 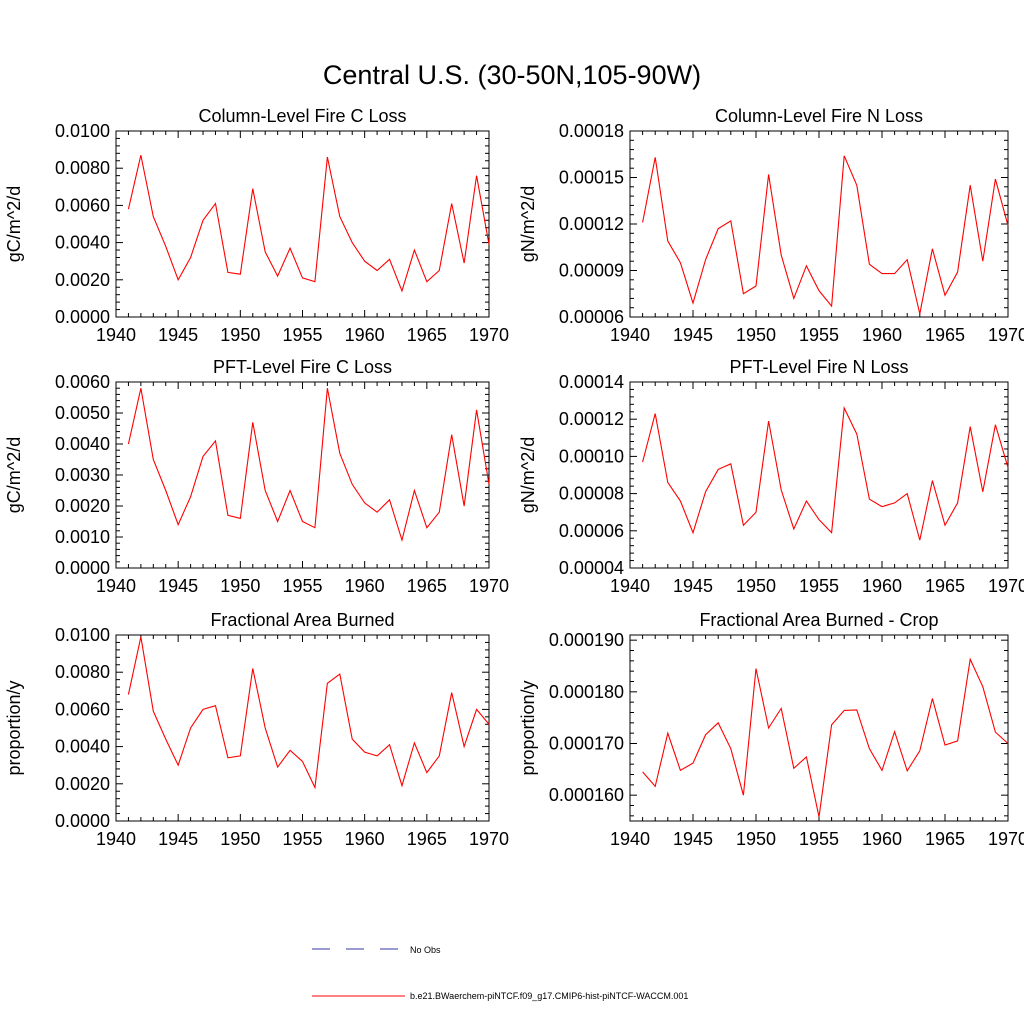 I want to click on chart-title: Fractional Area Burned - Crop, so click(x=818, y=620).